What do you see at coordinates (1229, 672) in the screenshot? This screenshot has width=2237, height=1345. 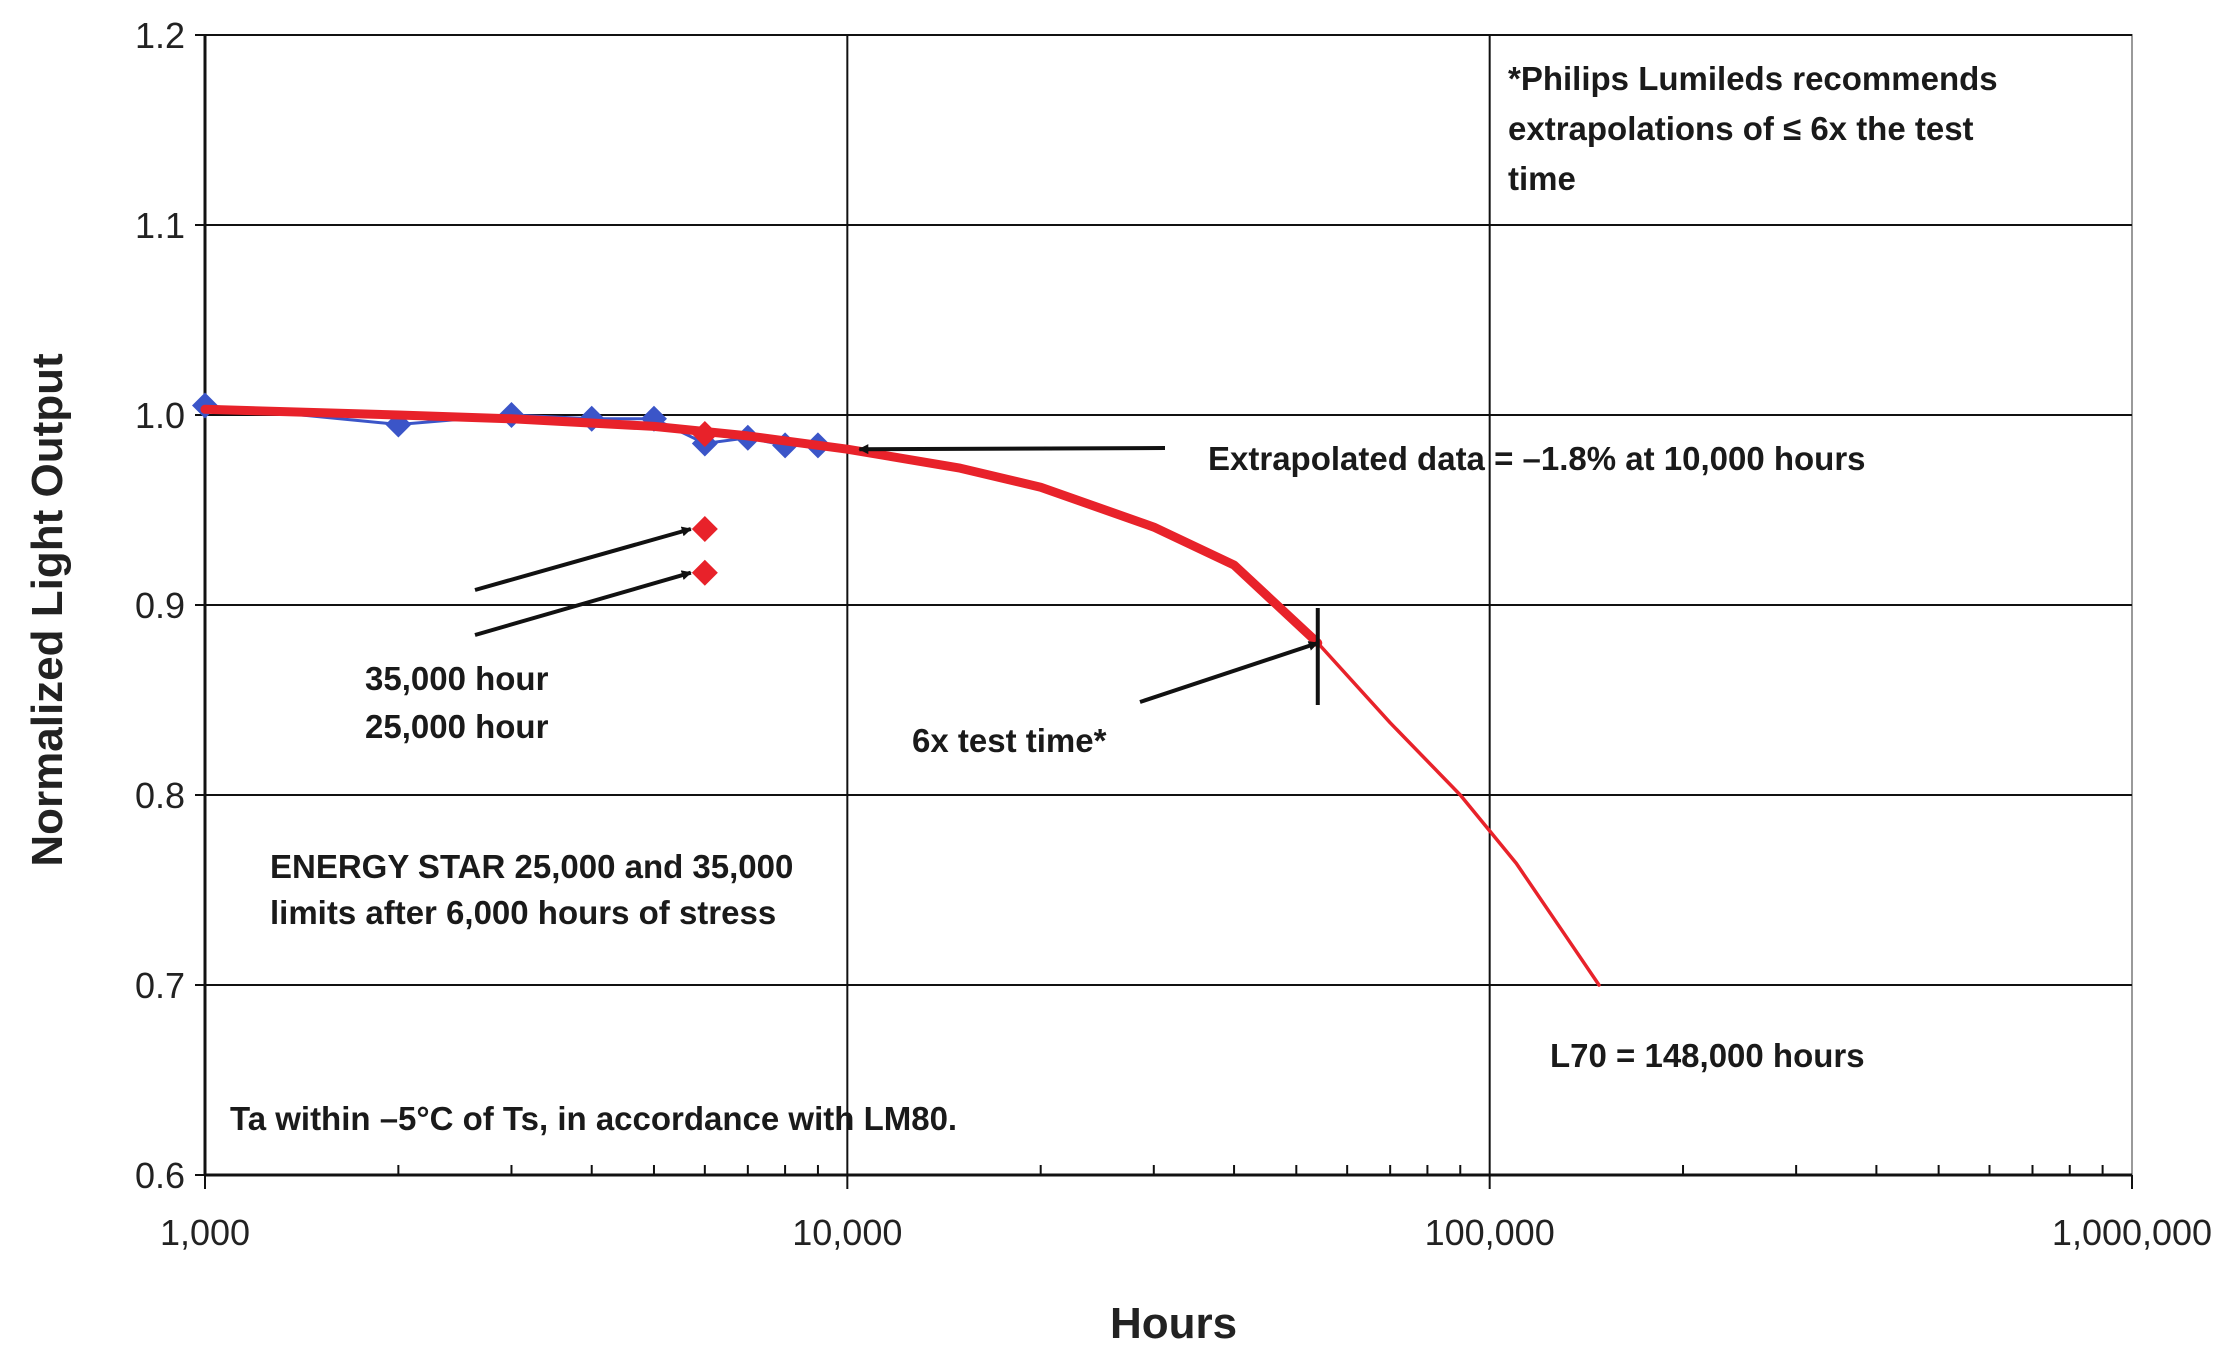 I see `test-time-arrow` at bounding box center [1229, 672].